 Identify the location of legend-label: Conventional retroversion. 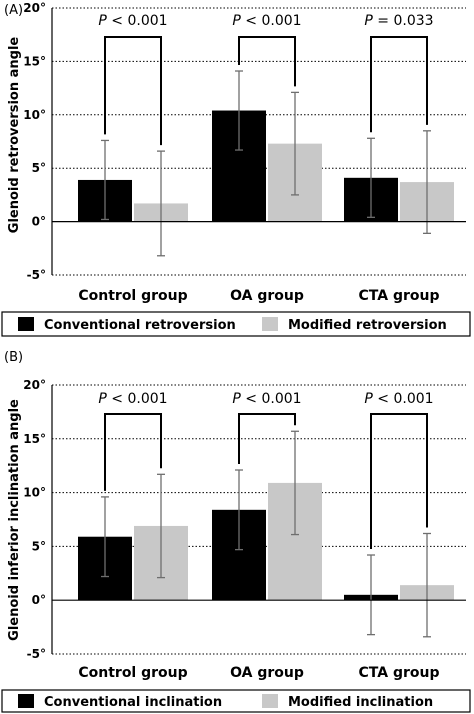
(140, 325).